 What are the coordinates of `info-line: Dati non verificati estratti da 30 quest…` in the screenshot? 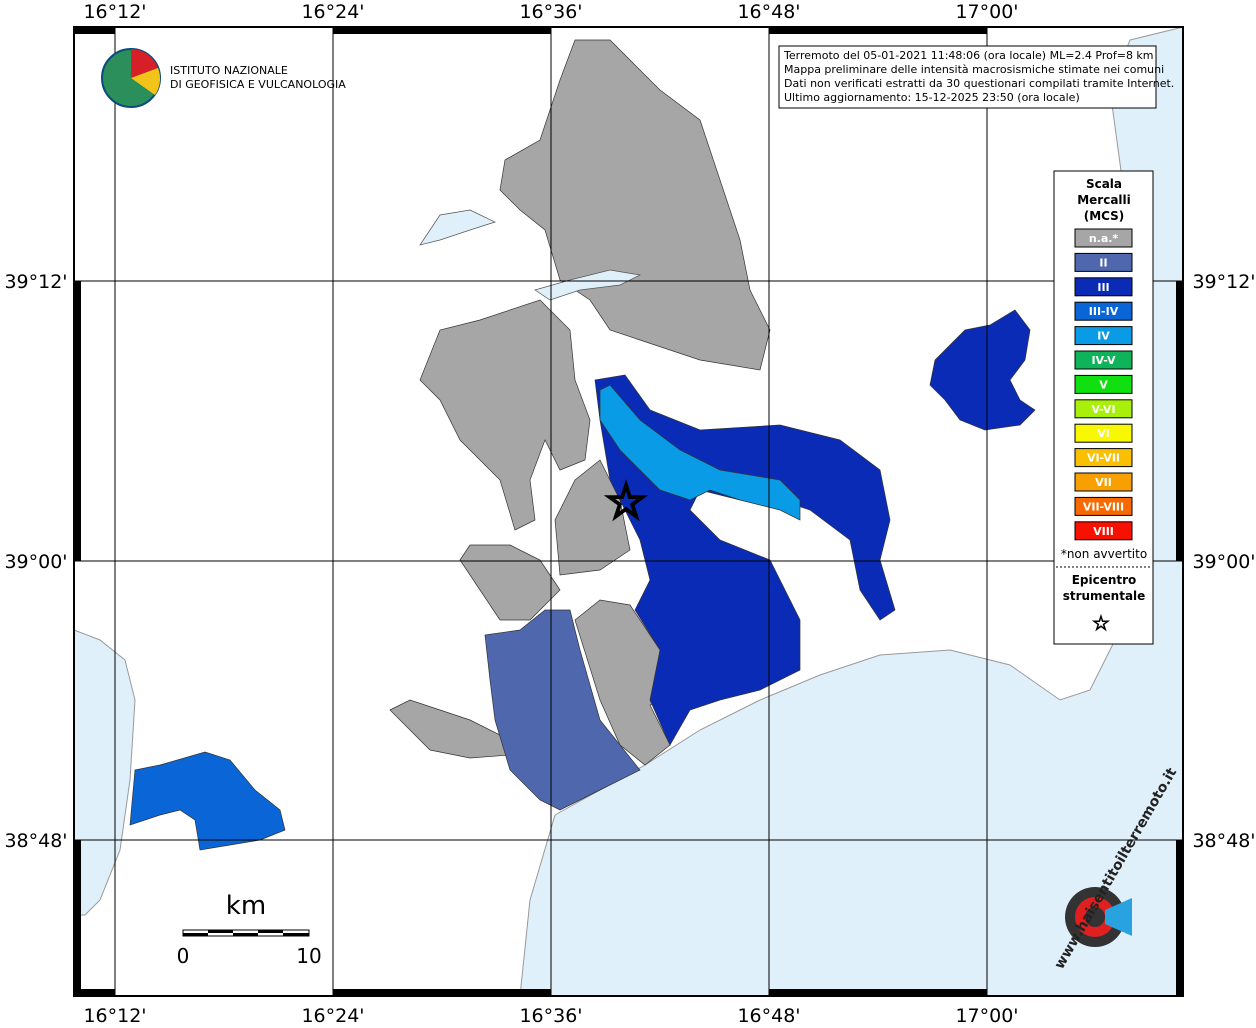 It's located at (979, 83).